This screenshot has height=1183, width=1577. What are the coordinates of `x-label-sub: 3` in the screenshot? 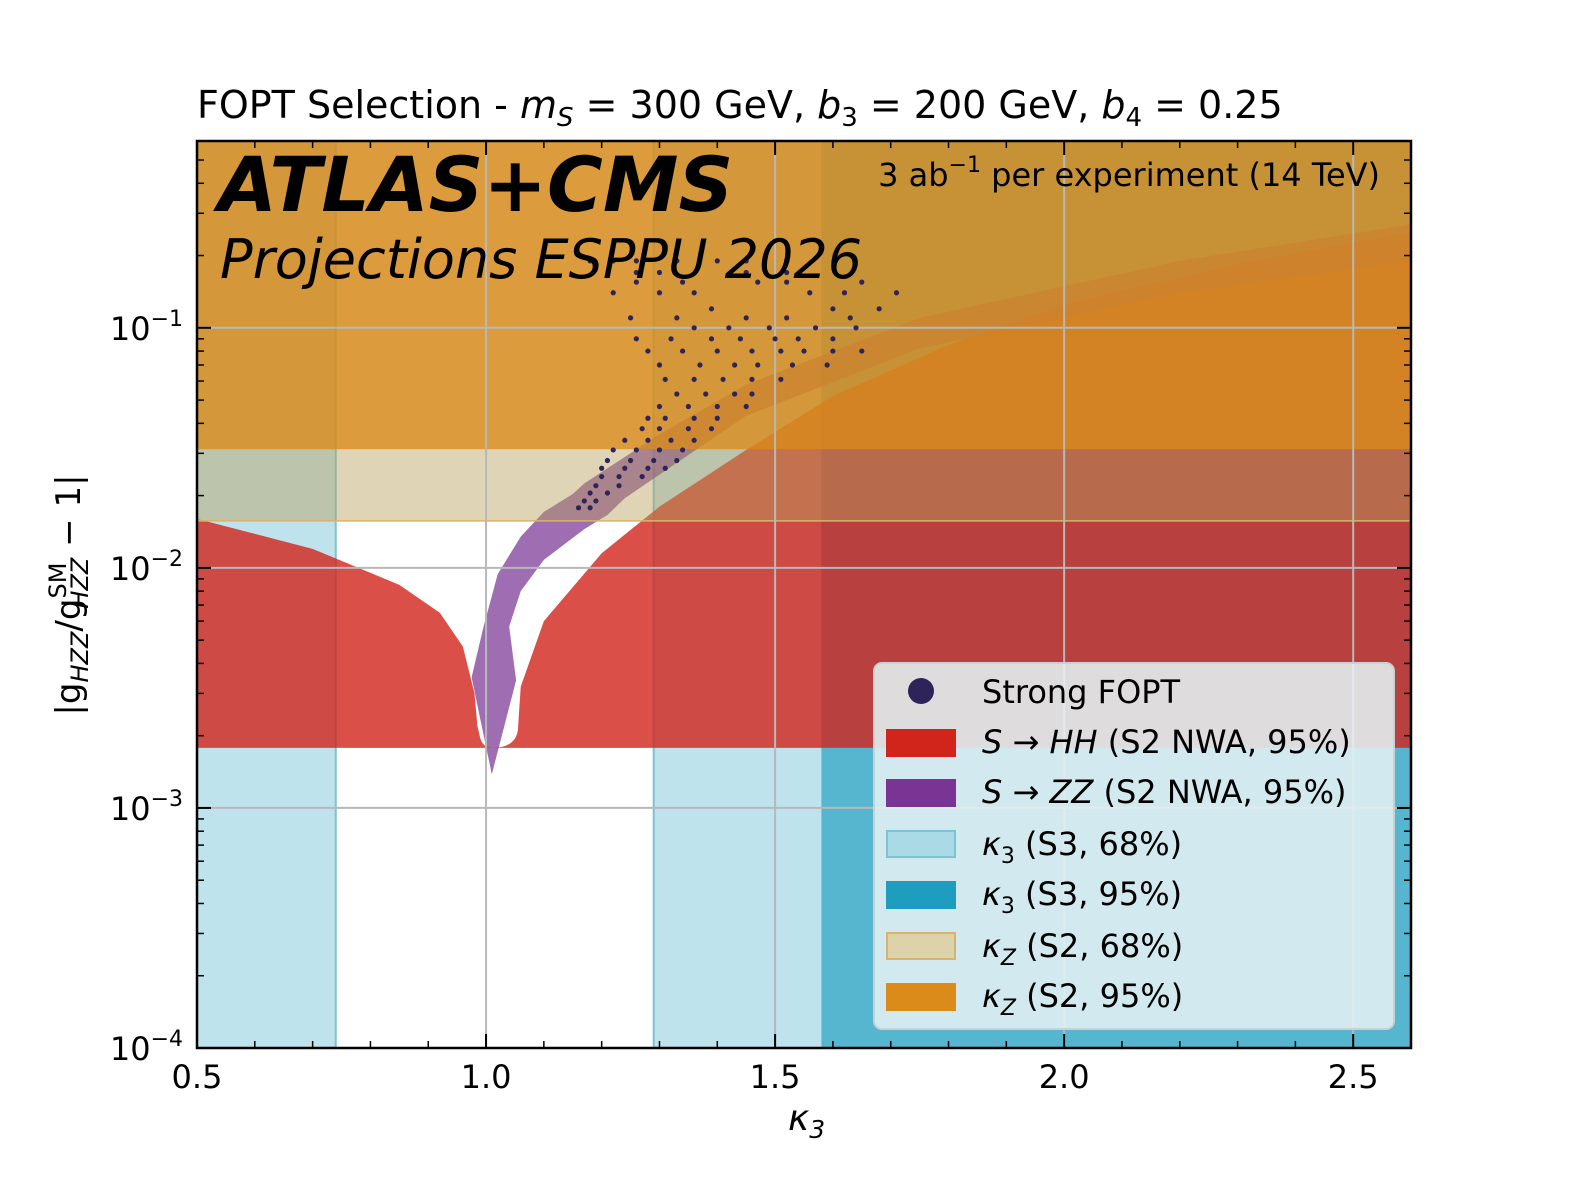 It's located at (817, 1129).